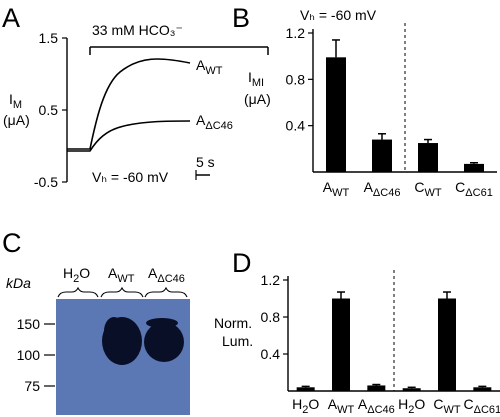 The height and width of the screenshot is (417, 500). What do you see at coordinates (241, 18) in the screenshot?
I see `panel-label-b: B` at bounding box center [241, 18].